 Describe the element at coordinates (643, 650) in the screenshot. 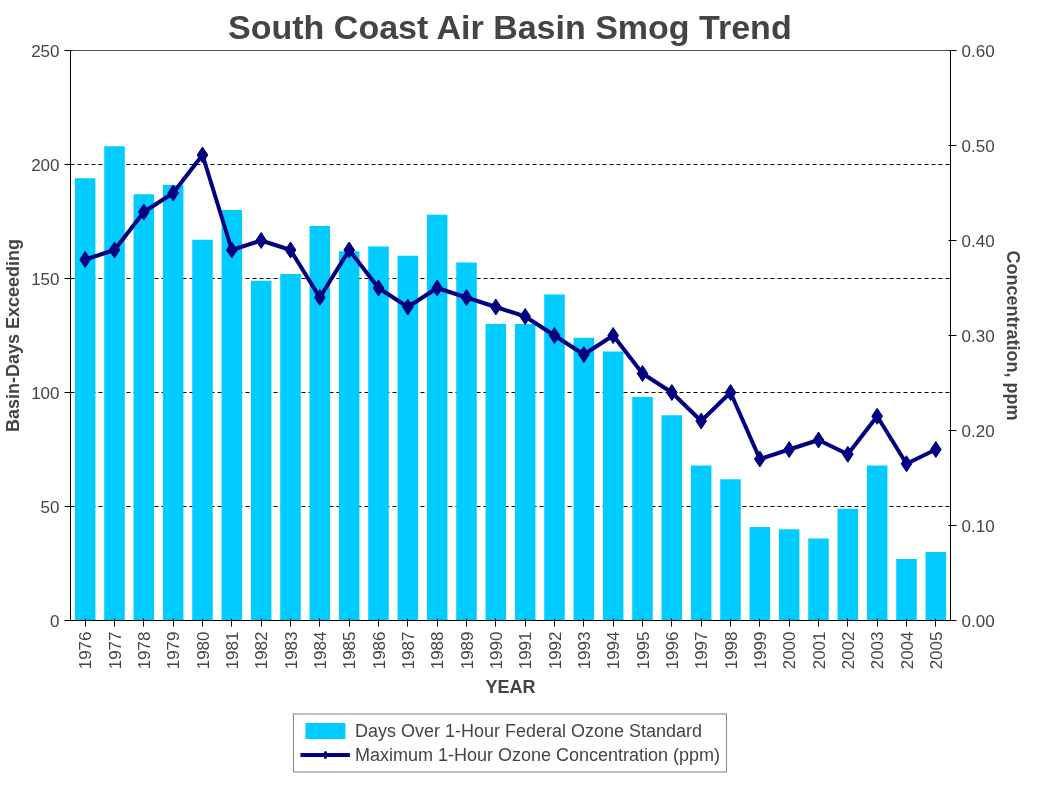

I see `x-tick-label: 1995` at that location.